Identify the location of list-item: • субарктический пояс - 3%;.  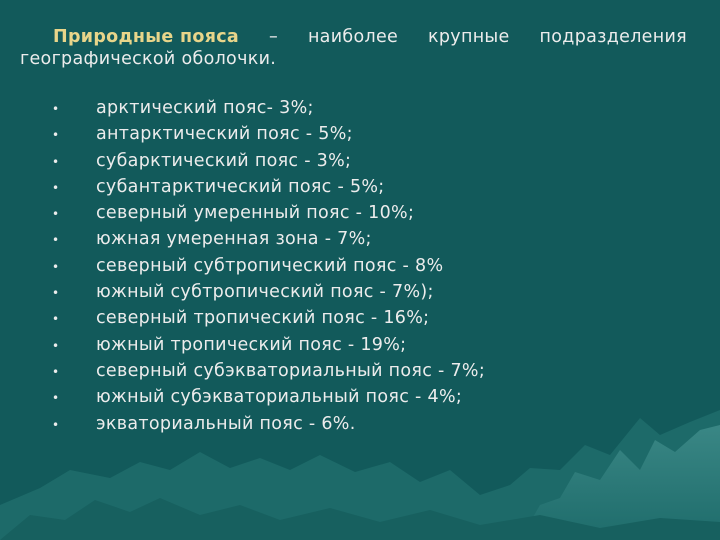
(267, 164).